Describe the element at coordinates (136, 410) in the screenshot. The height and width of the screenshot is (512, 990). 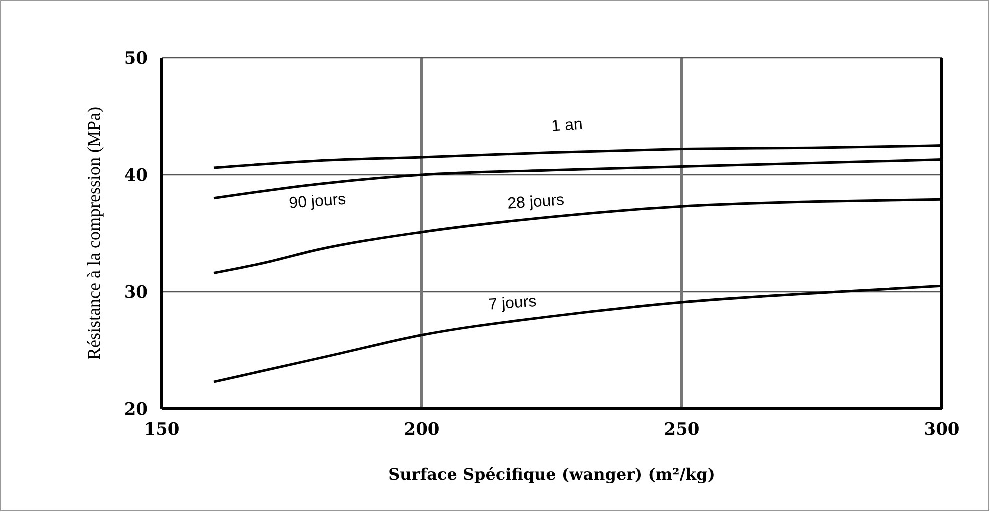
I see `y-tick-label: 20` at that location.